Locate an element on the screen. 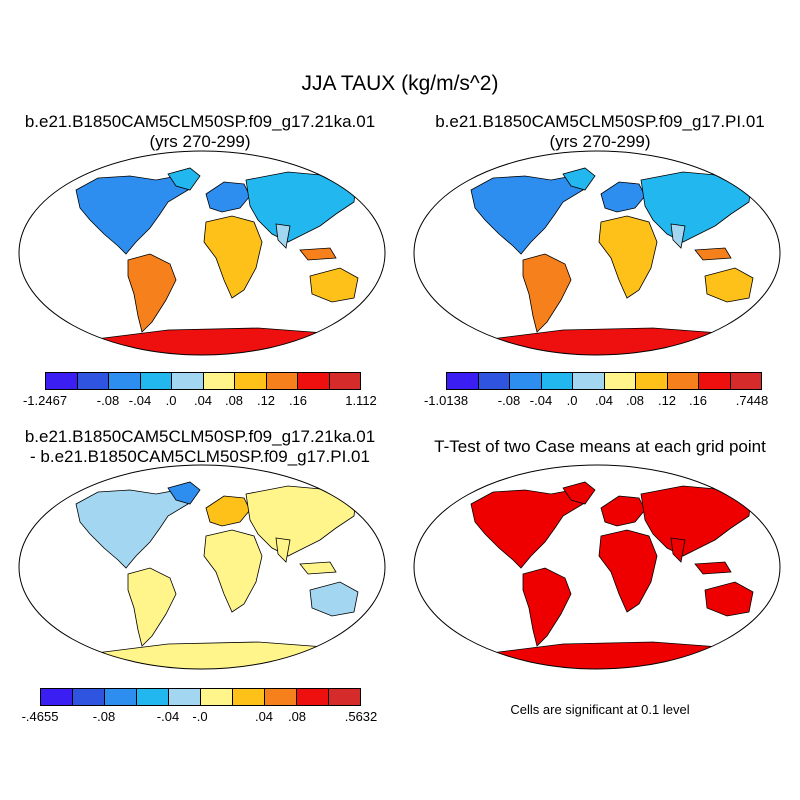  map-panel-21ka is located at coordinates (202, 253).